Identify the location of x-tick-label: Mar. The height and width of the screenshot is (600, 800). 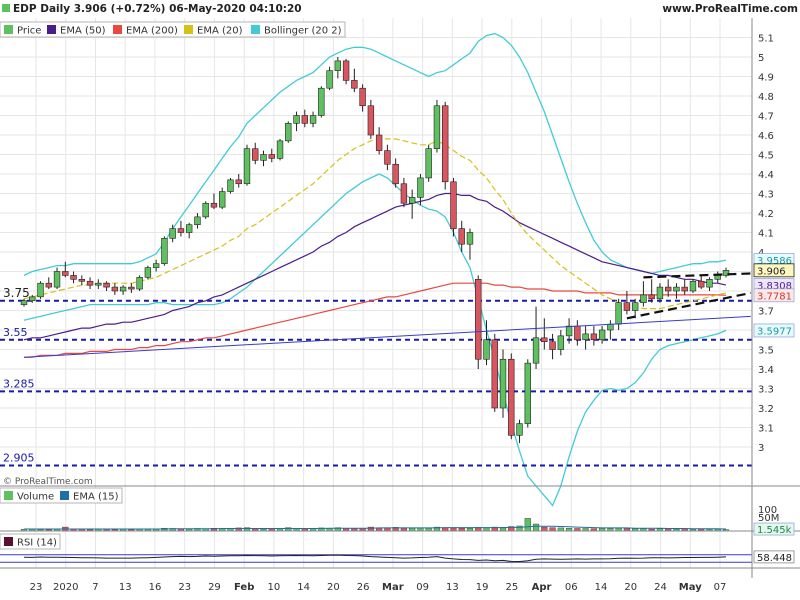
(393, 587).